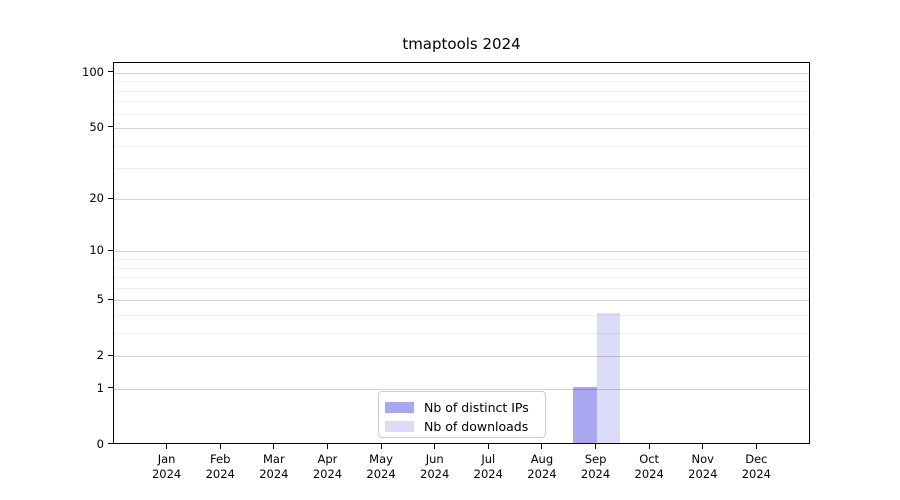 The height and width of the screenshot is (500, 900). What do you see at coordinates (100, 299) in the screenshot?
I see `y-tick-label: 5` at bounding box center [100, 299].